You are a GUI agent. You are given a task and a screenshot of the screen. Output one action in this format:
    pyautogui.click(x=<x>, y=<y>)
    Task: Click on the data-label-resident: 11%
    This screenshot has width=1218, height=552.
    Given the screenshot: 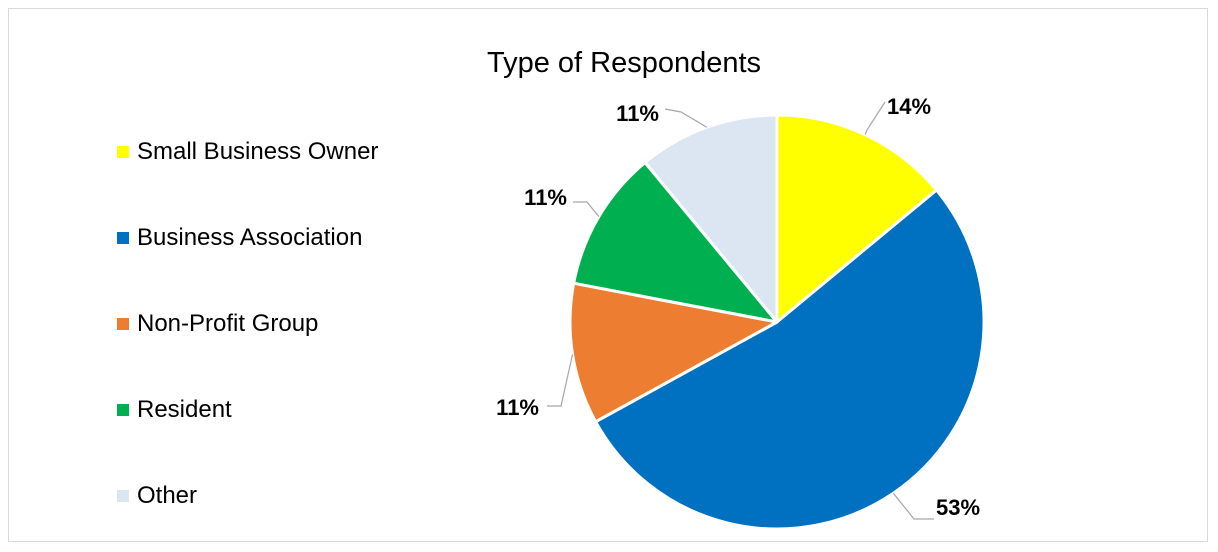 What is the action you would take?
    pyautogui.click(x=545, y=197)
    